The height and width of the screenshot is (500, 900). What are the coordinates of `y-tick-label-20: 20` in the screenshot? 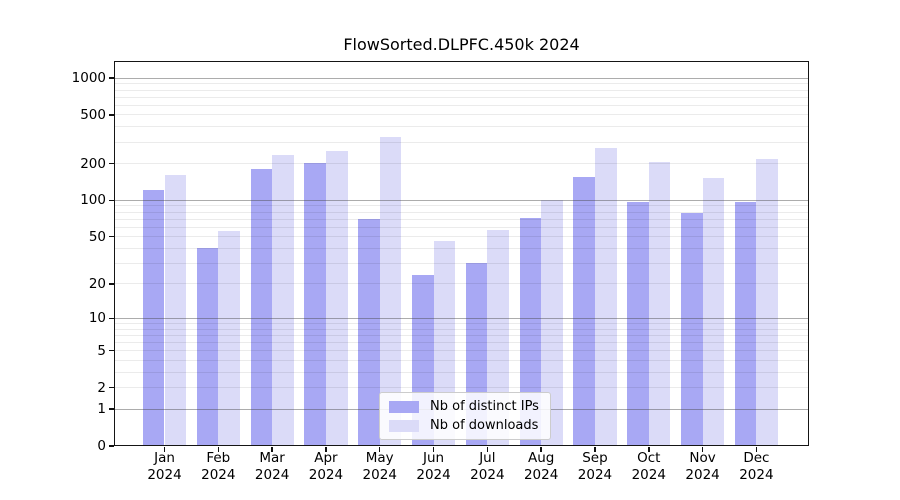 It's located at (97, 283).